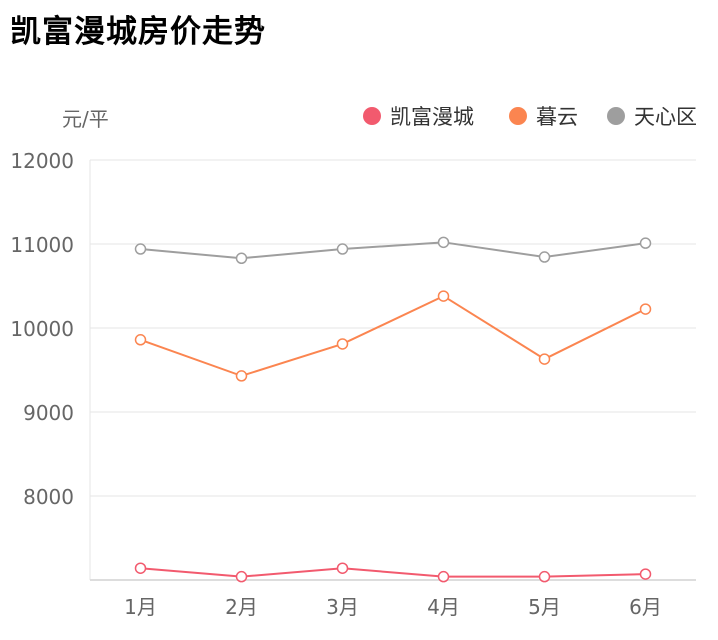 This screenshot has height=640, width=718. What do you see at coordinates (48, 413) in the screenshot?
I see `y-tick-label: 9000` at bounding box center [48, 413].